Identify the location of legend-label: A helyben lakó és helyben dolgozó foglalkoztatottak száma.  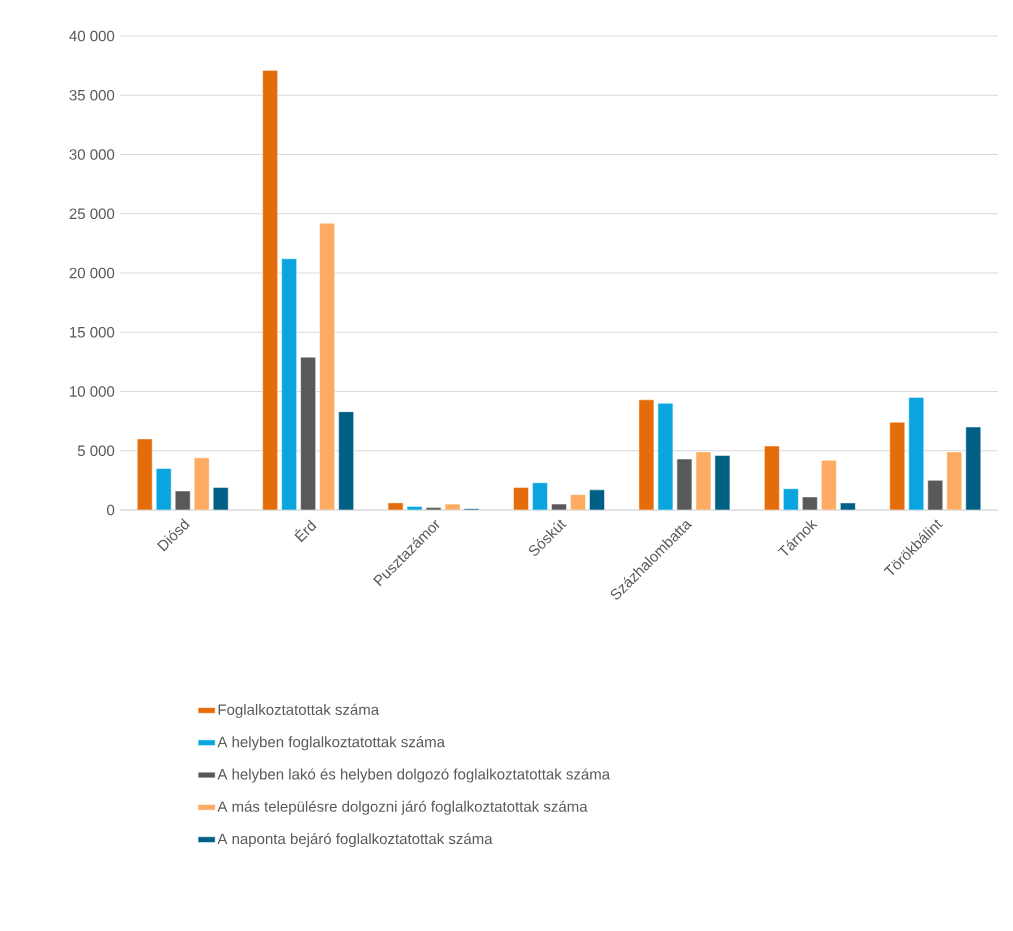
(414, 775).